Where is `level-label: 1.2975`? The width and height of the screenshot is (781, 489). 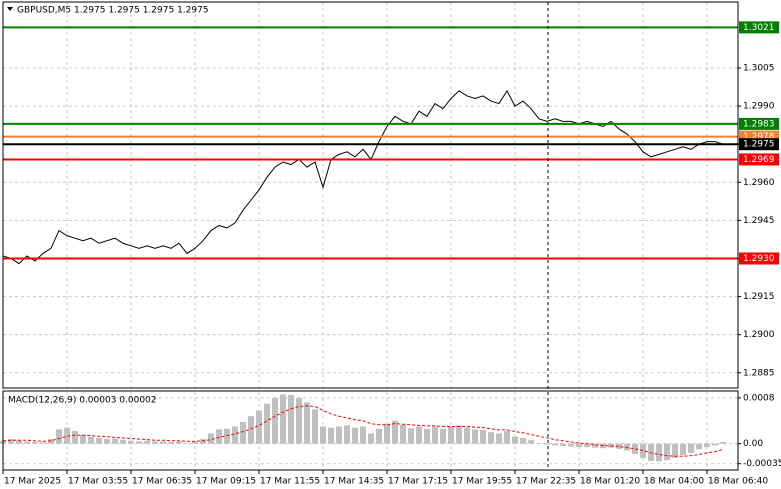 level-label: 1.2975 is located at coordinates (759, 145).